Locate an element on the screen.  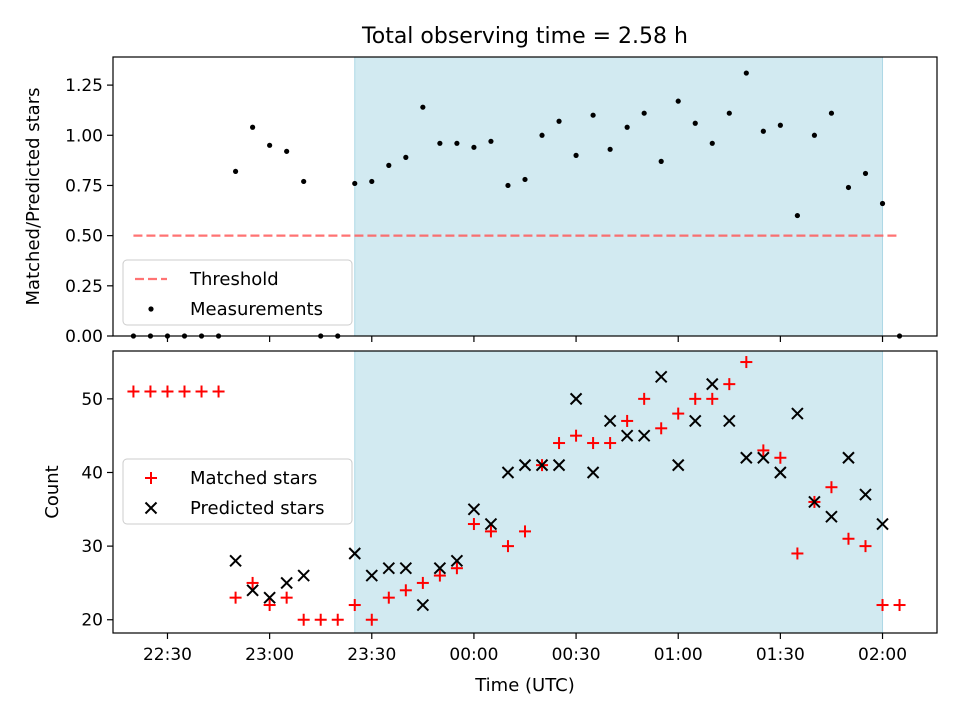
top-y-axis-label: Matched/Predicted stars is located at coordinates (33, 197).